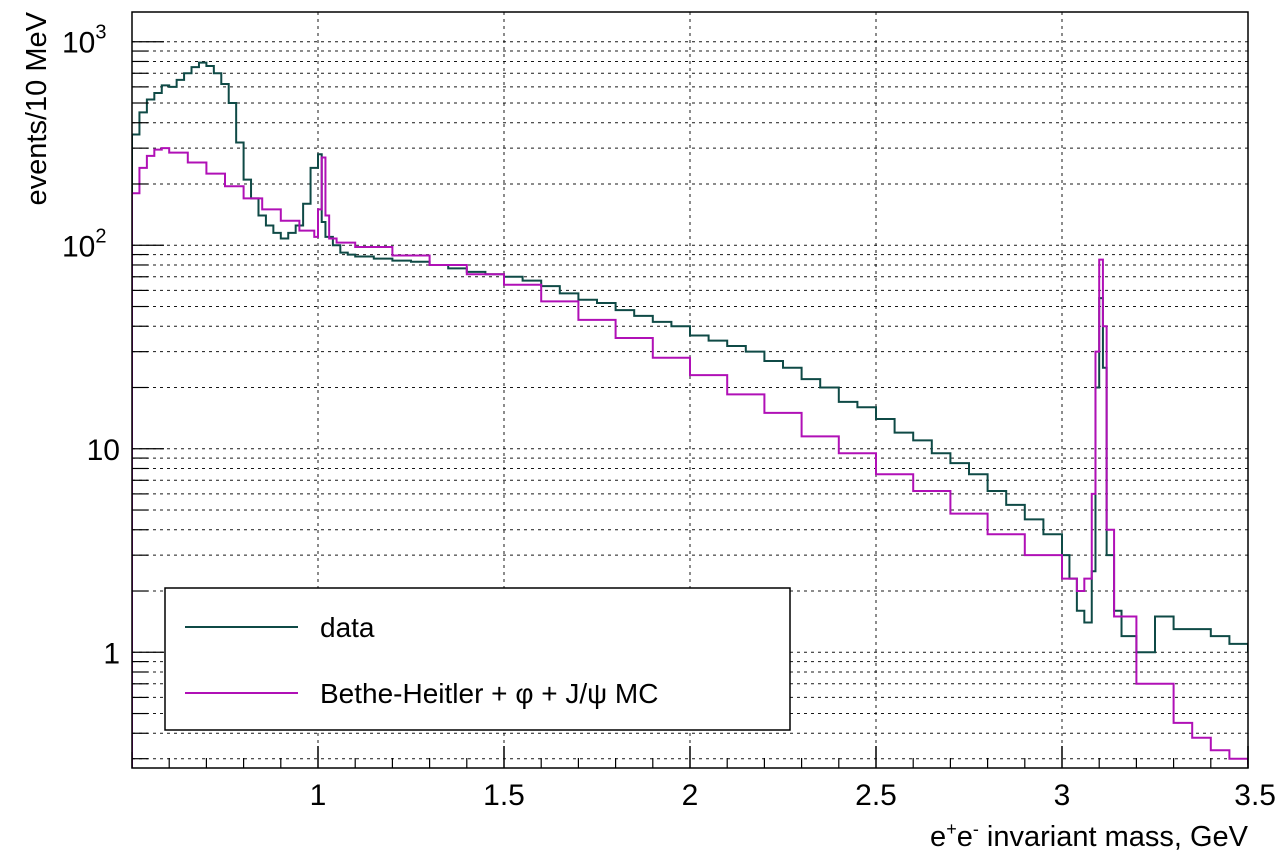 Image resolution: width=1282 pixels, height=859 pixels. I want to click on x-tick-label: 3, so click(1062, 795).